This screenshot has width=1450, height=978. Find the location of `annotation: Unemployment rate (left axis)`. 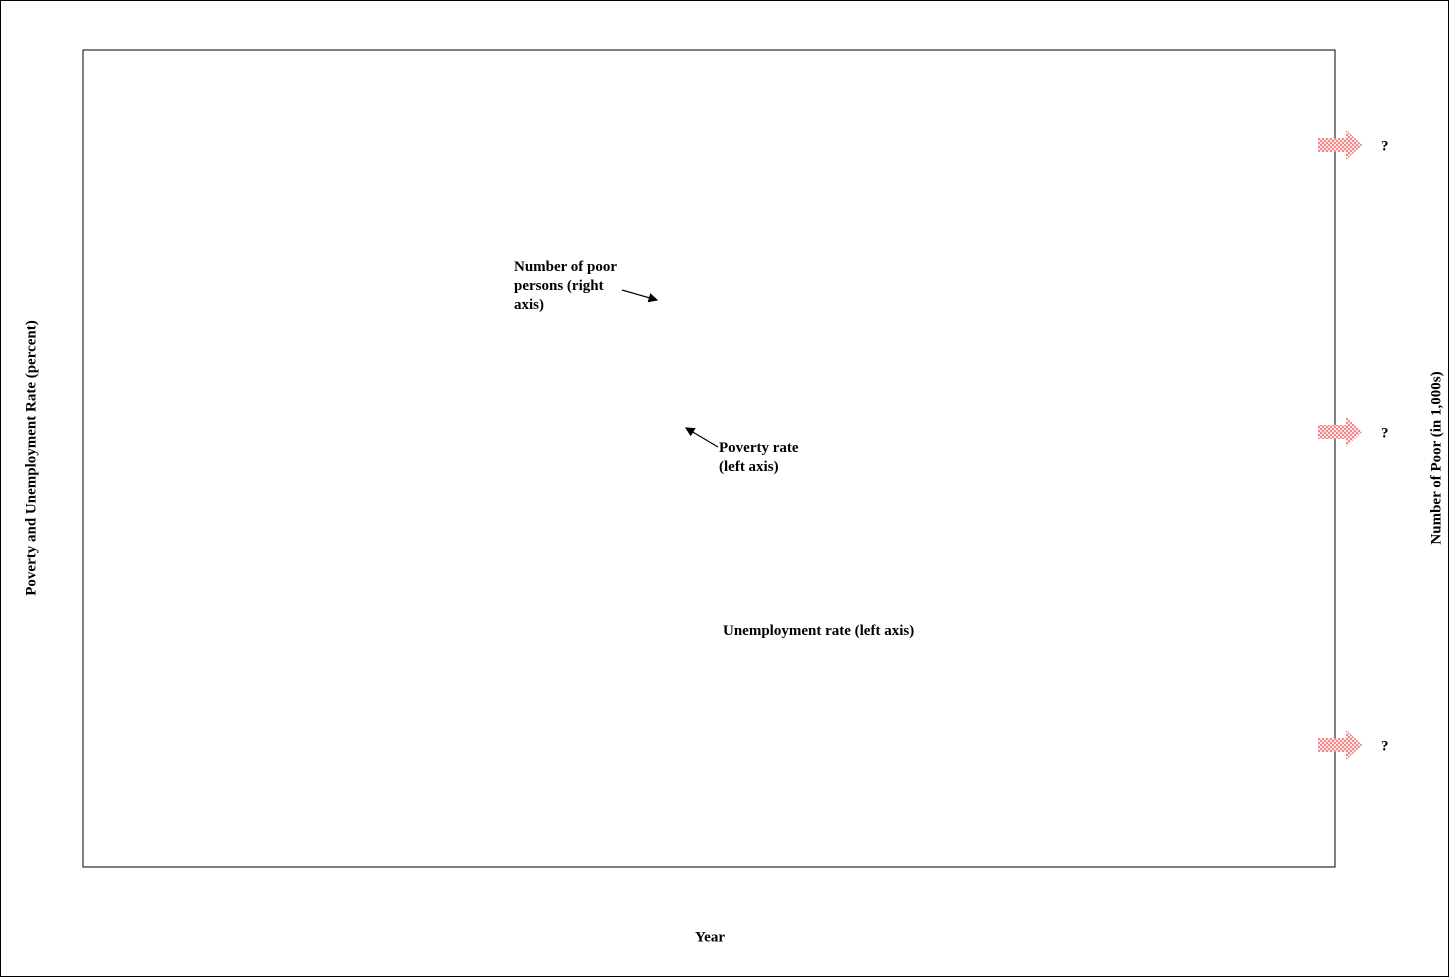

annotation: Unemployment rate (left axis) is located at coordinates (819, 631).